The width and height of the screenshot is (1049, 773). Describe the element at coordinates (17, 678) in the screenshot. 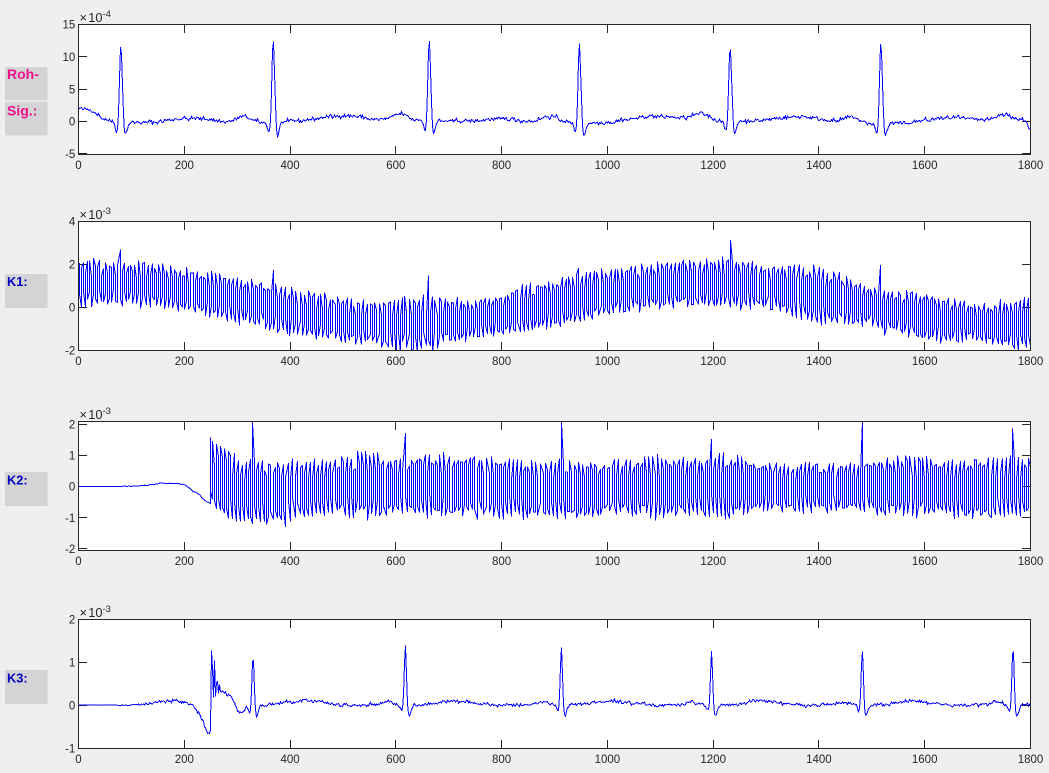

I see `svg-text: K3:` at that location.